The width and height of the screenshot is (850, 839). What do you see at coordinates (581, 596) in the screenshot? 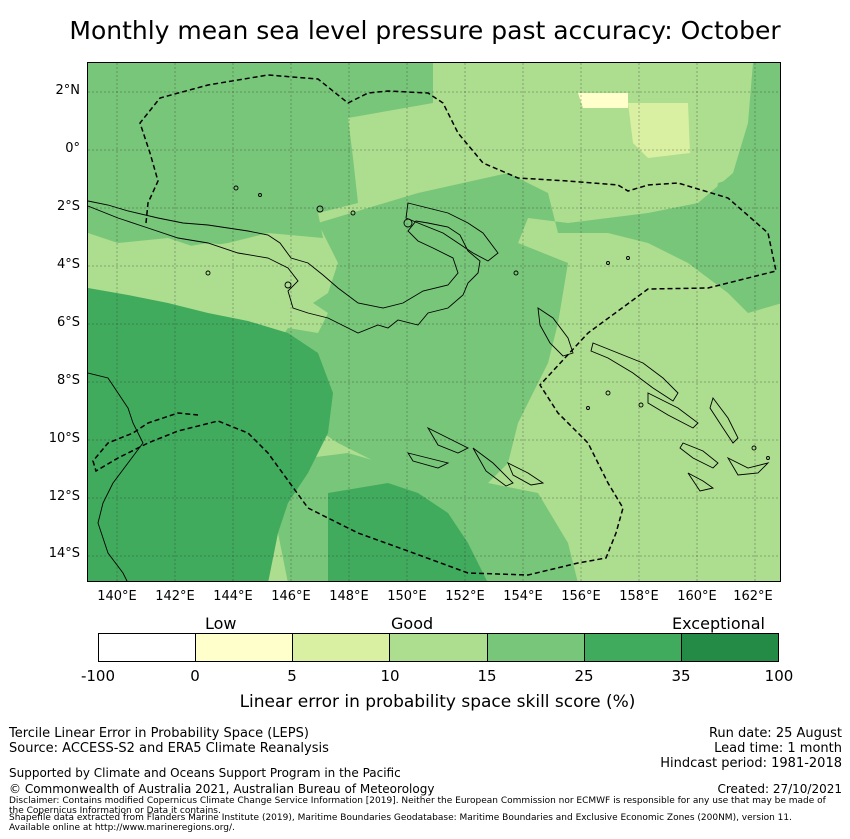
I see `lon-label: 156°E` at bounding box center [581, 596].